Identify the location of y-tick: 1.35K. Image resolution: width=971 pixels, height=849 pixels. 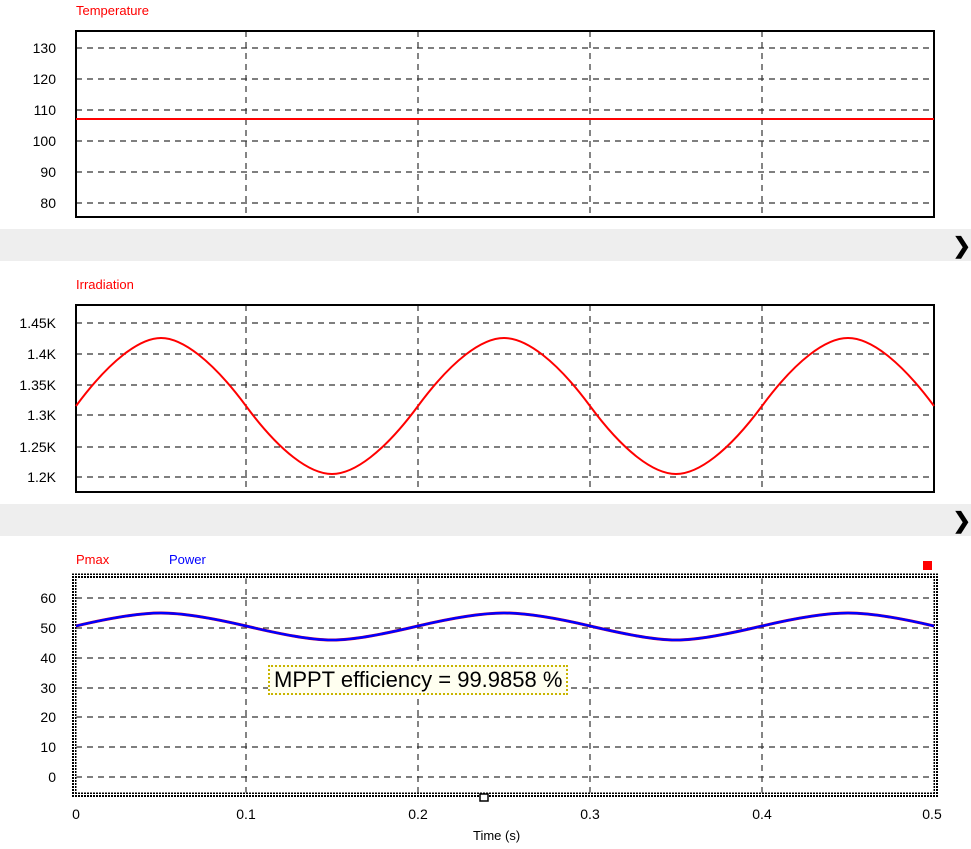
(37, 385).